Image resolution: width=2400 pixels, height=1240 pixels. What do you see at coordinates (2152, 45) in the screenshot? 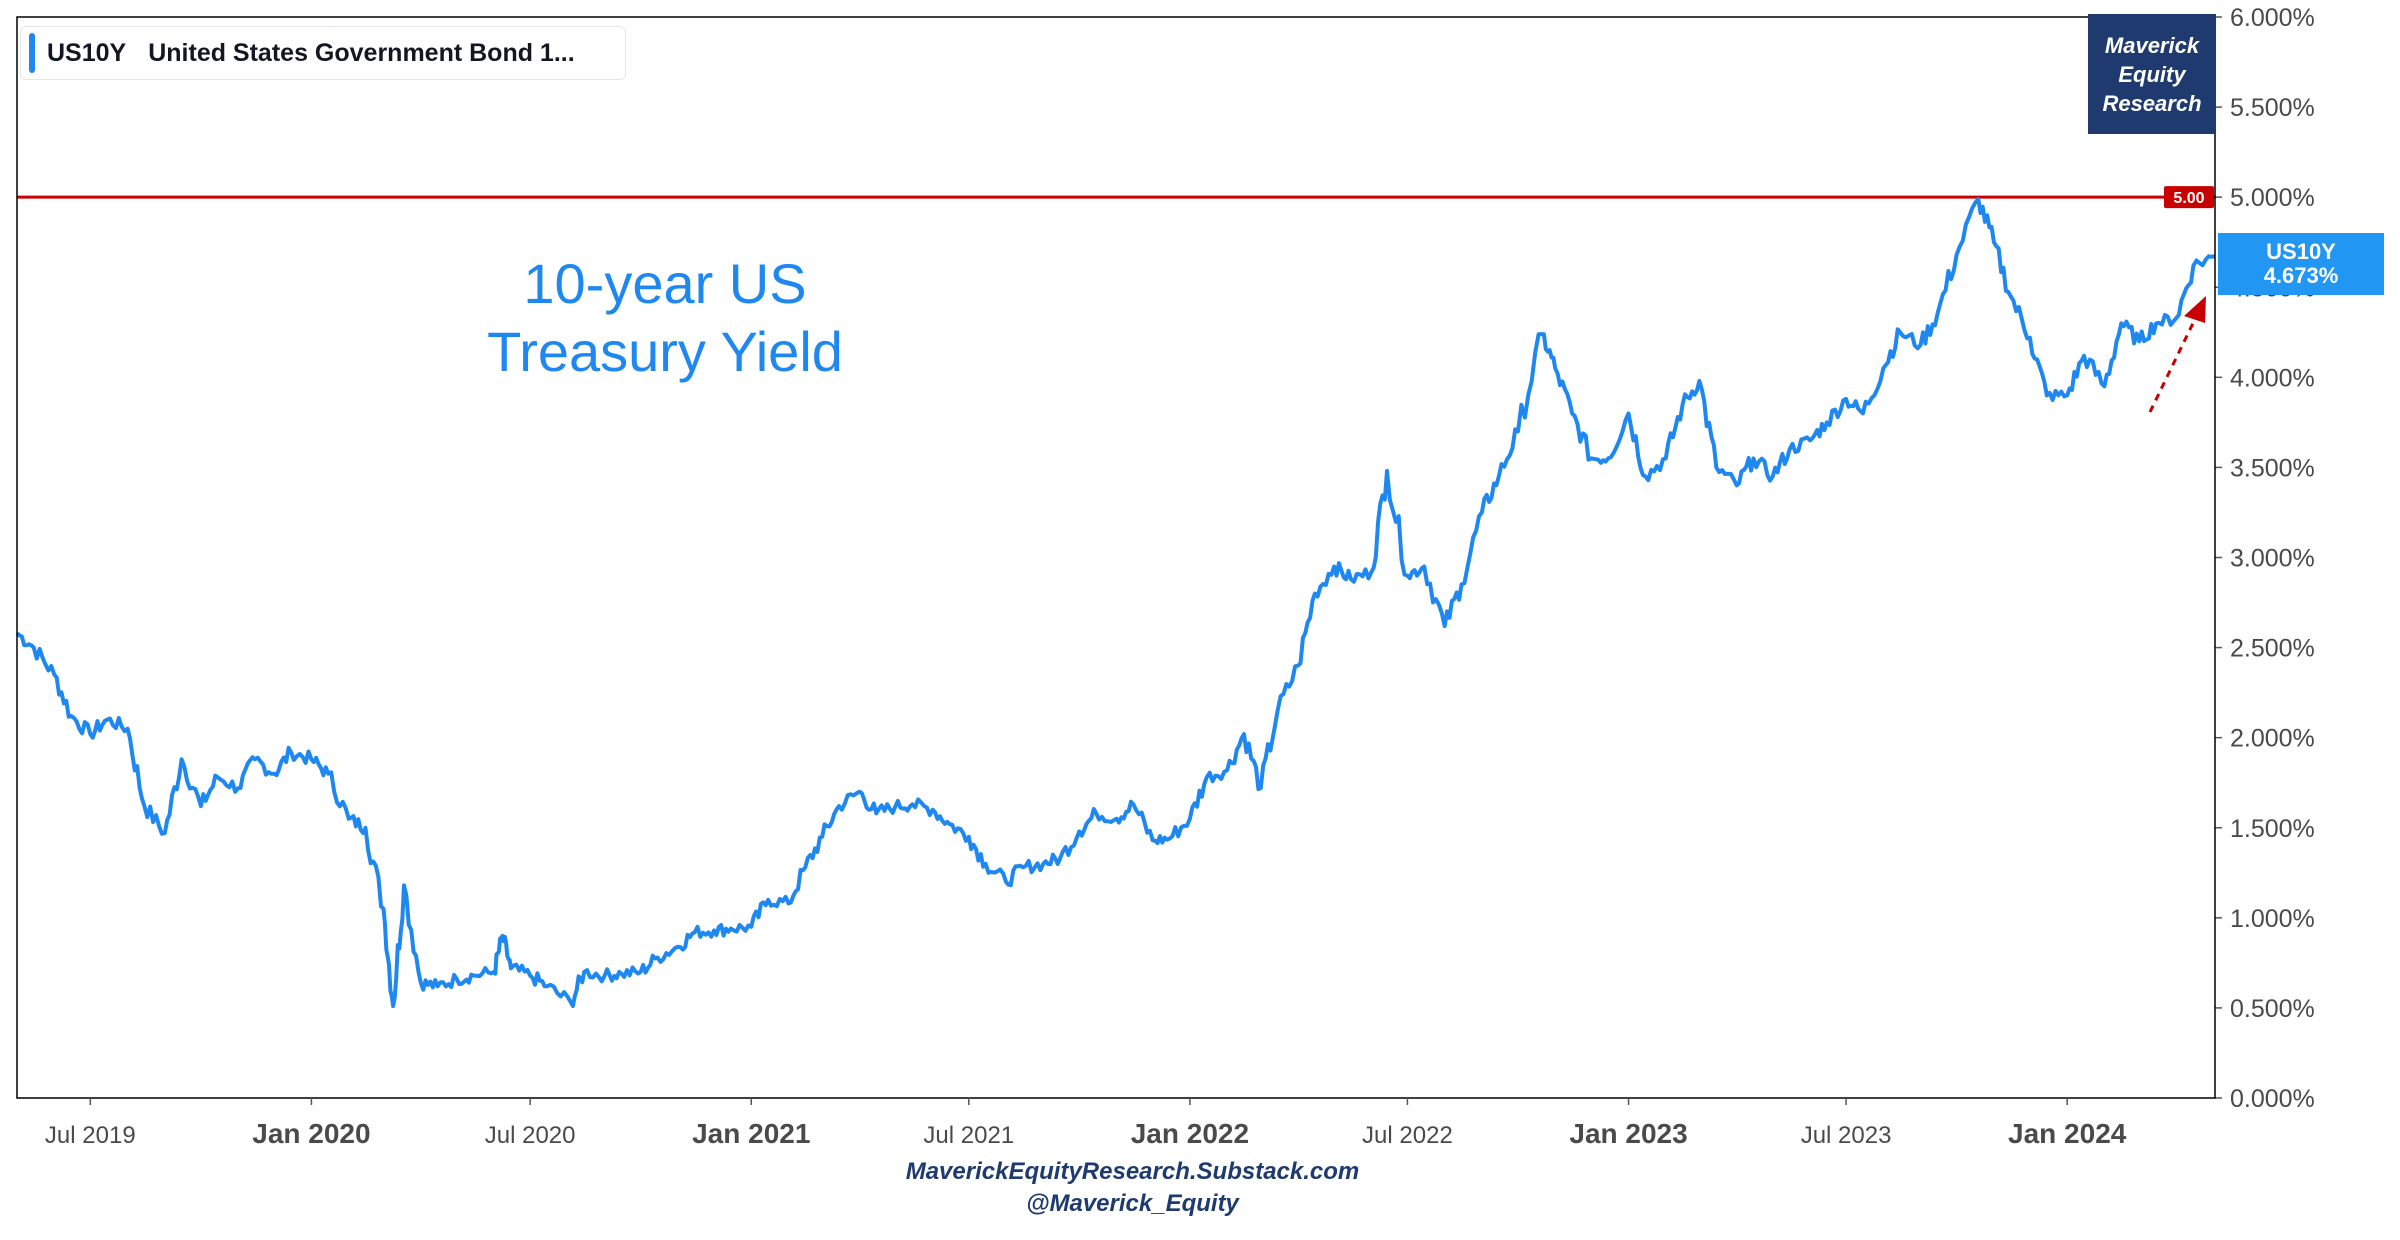
I see `brand-line: Maverick` at bounding box center [2152, 45].